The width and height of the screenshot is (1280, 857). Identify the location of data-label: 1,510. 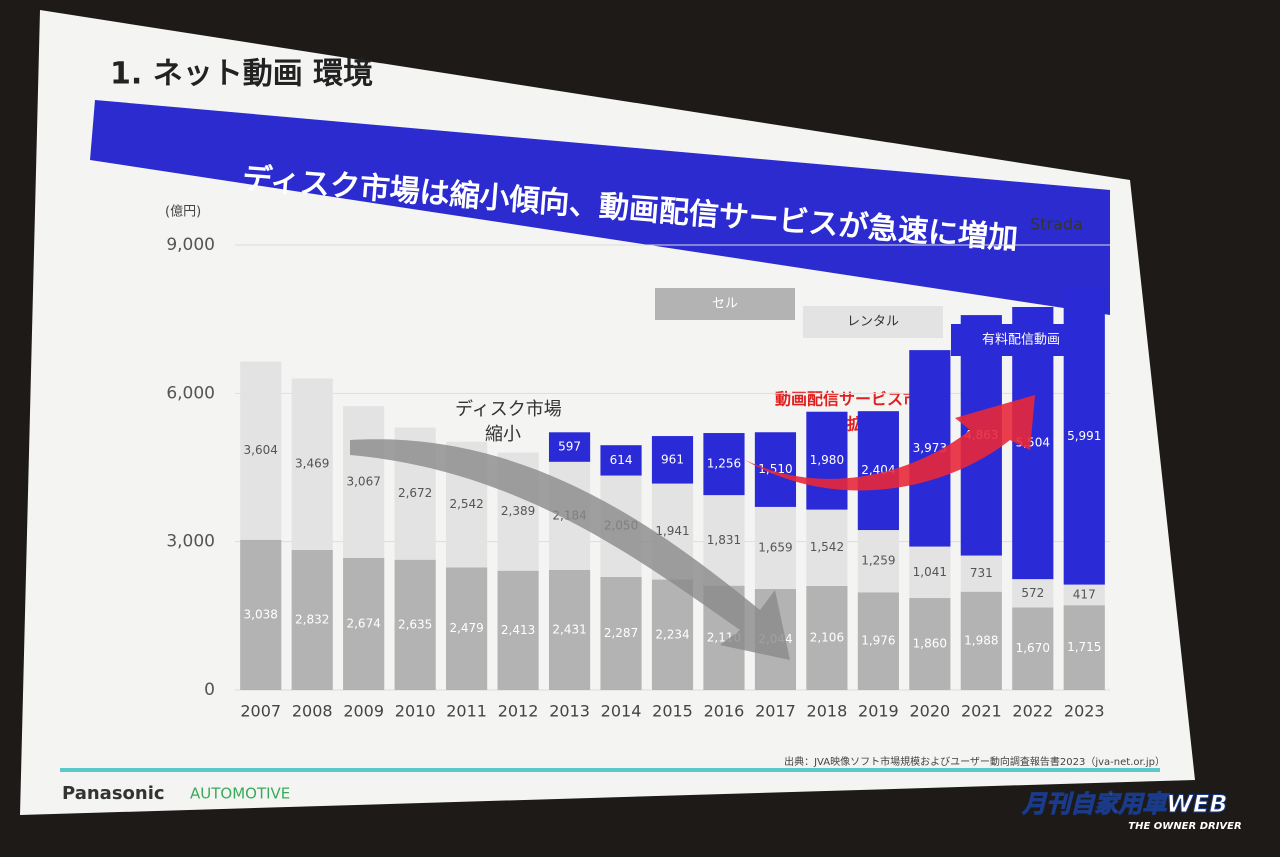
(775, 469).